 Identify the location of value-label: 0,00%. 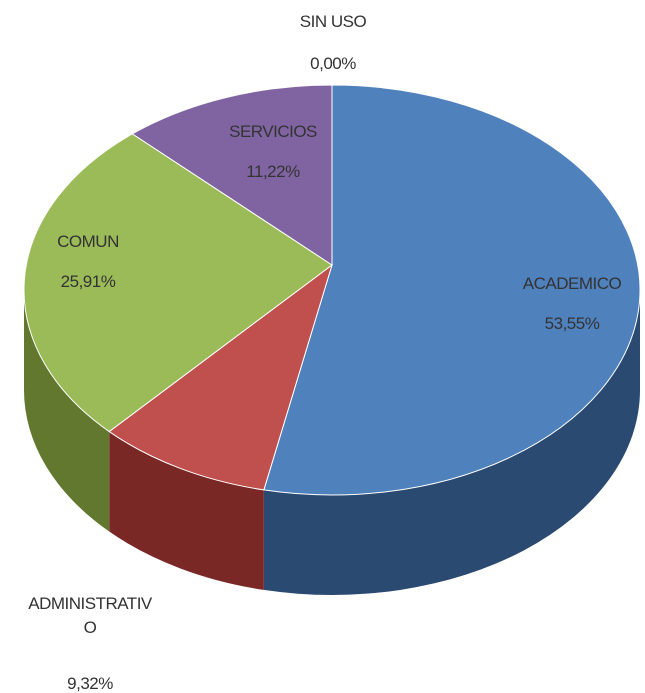
(333, 63).